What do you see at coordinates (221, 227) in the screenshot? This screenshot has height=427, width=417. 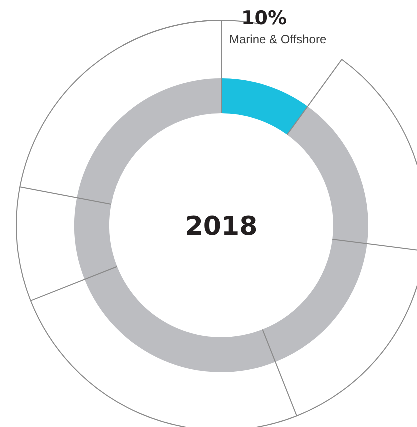 I see `text: 2018` at bounding box center [221, 227].